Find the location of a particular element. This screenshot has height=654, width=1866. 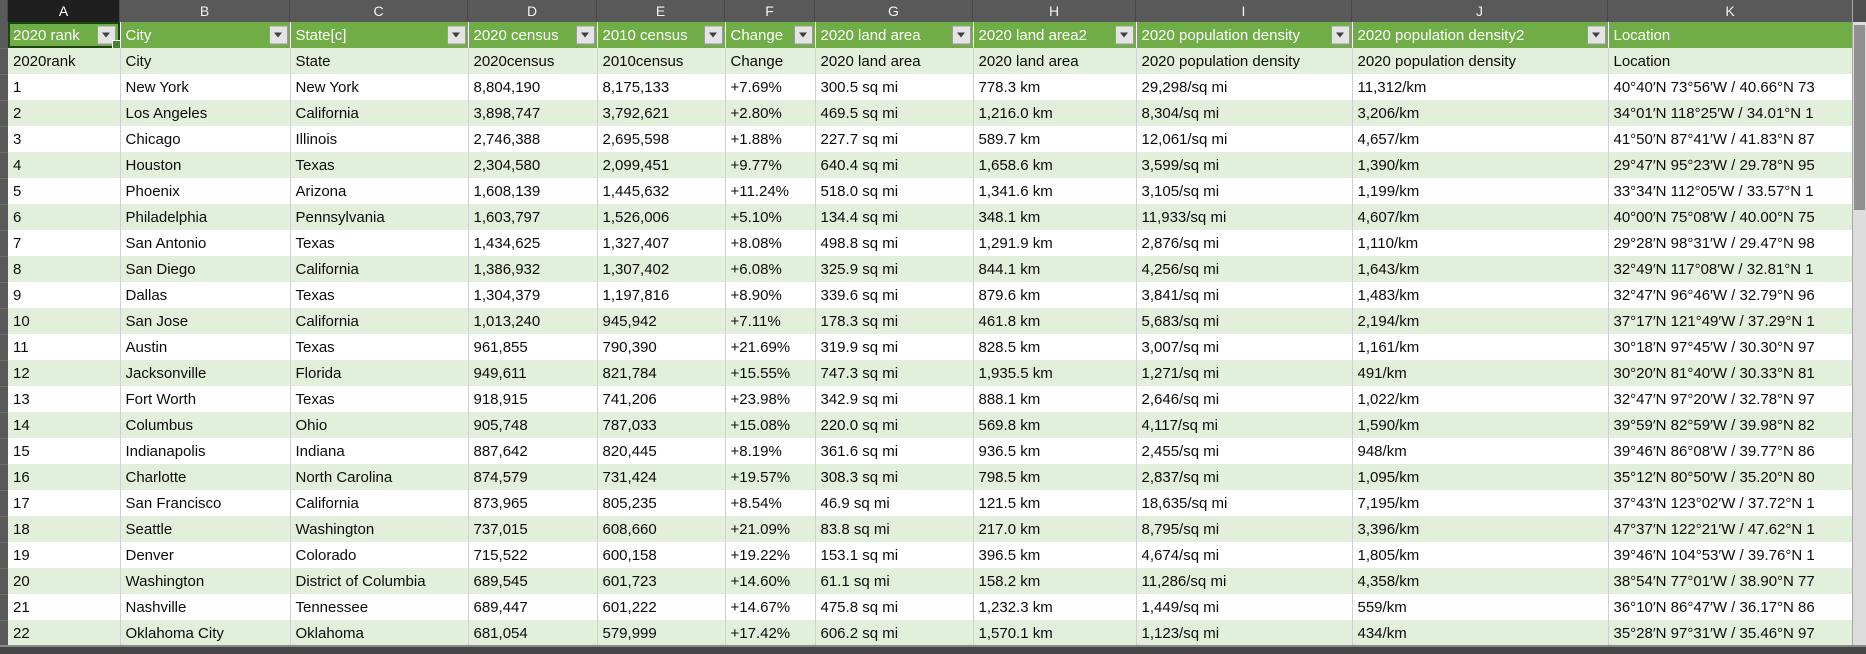

cell: 18 is located at coordinates (64, 529).